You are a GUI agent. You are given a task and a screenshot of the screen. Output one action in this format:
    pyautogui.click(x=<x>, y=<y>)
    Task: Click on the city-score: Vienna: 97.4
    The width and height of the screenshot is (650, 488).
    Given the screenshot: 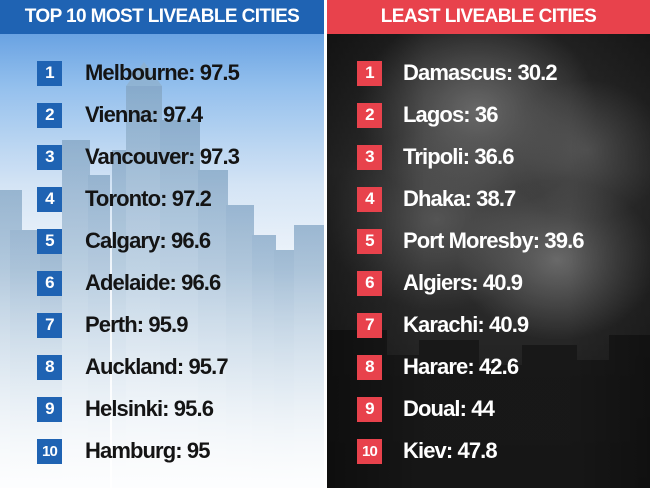 What is the action you would take?
    pyautogui.click(x=144, y=114)
    